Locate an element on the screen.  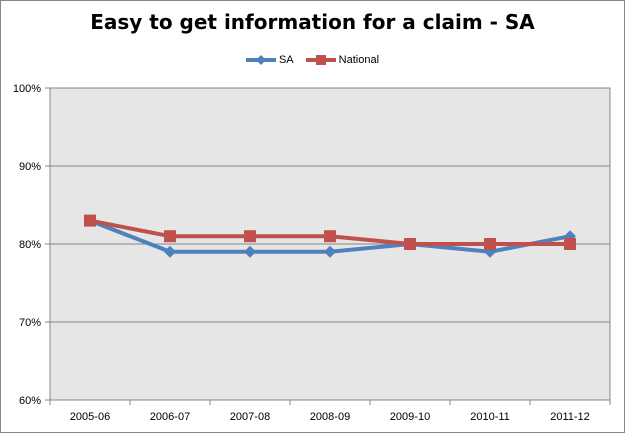
y-tick-label: 100% is located at coordinates (27, 89).